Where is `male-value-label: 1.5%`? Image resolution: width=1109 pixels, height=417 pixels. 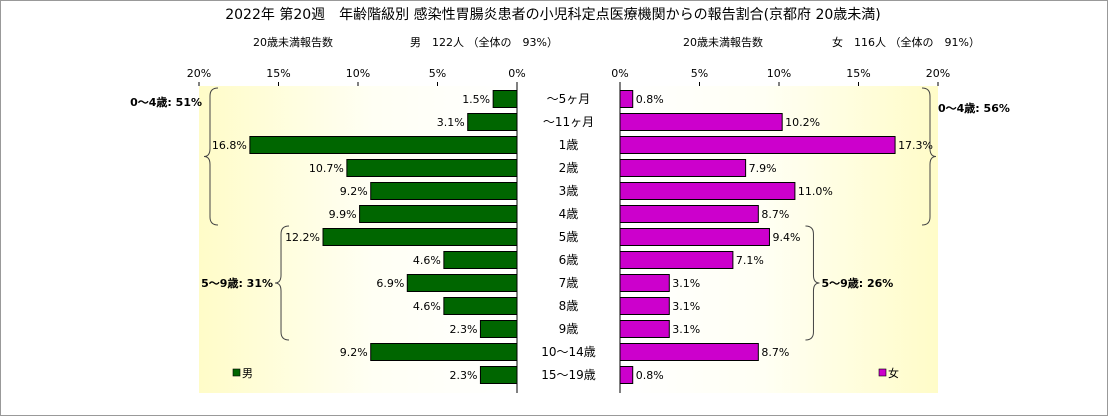 male-value-label: 1.5% is located at coordinates (476, 99).